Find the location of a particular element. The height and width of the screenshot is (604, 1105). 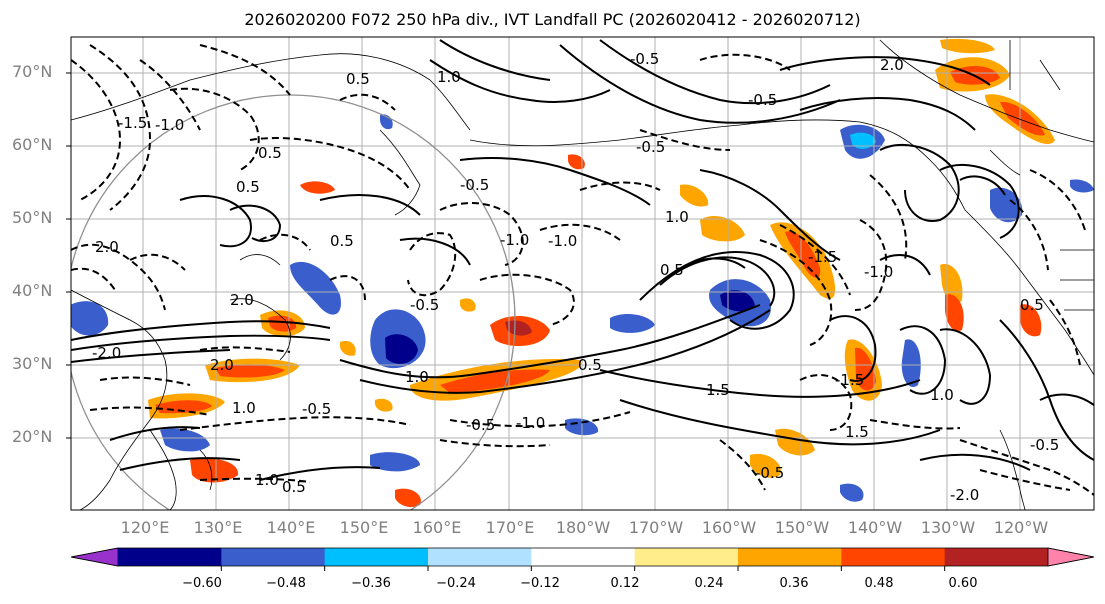

lon-label: 130°E is located at coordinates (218, 527).